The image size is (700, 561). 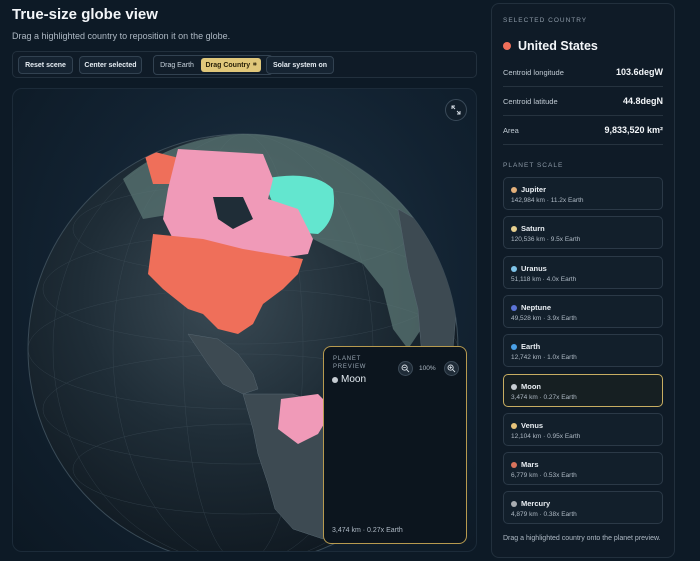 I want to click on grid-icon: ⌗, so click(x=255, y=64).